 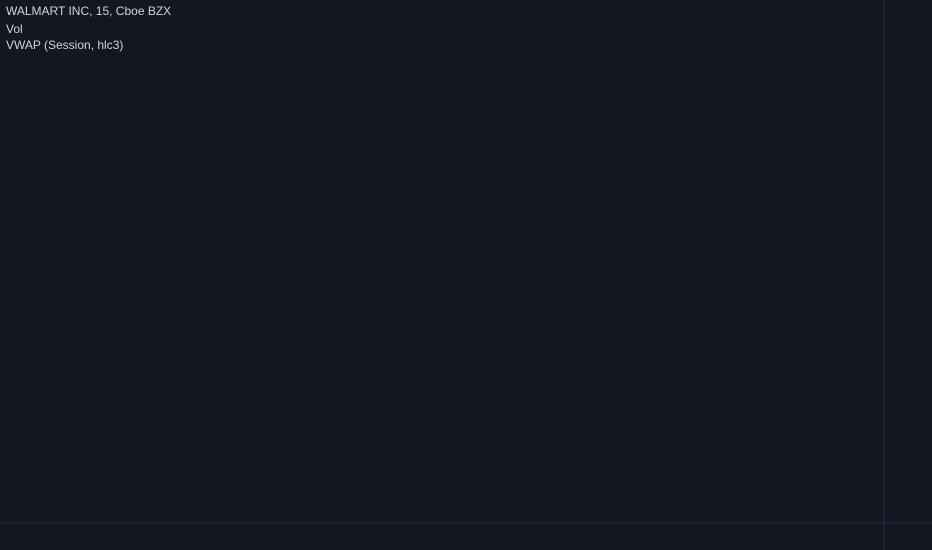 I want to click on indicator-label: VWAP (Session, hlc3), so click(x=64, y=45).